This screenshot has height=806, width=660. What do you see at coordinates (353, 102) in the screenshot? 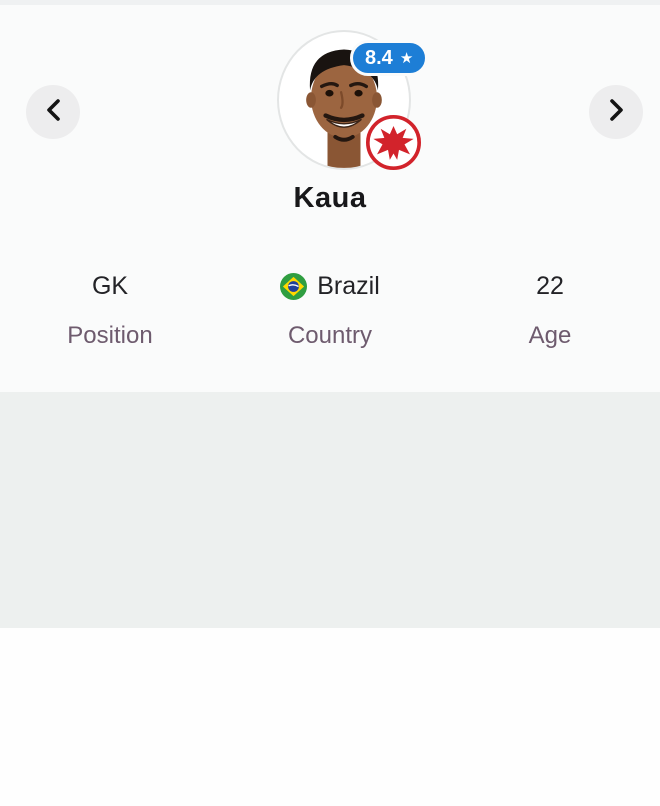
I see `player-avatar: 8.4 ★` at bounding box center [353, 102].